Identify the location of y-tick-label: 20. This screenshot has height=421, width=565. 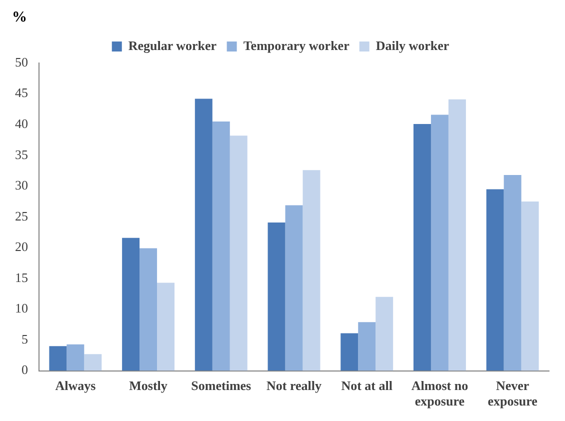
(21, 246).